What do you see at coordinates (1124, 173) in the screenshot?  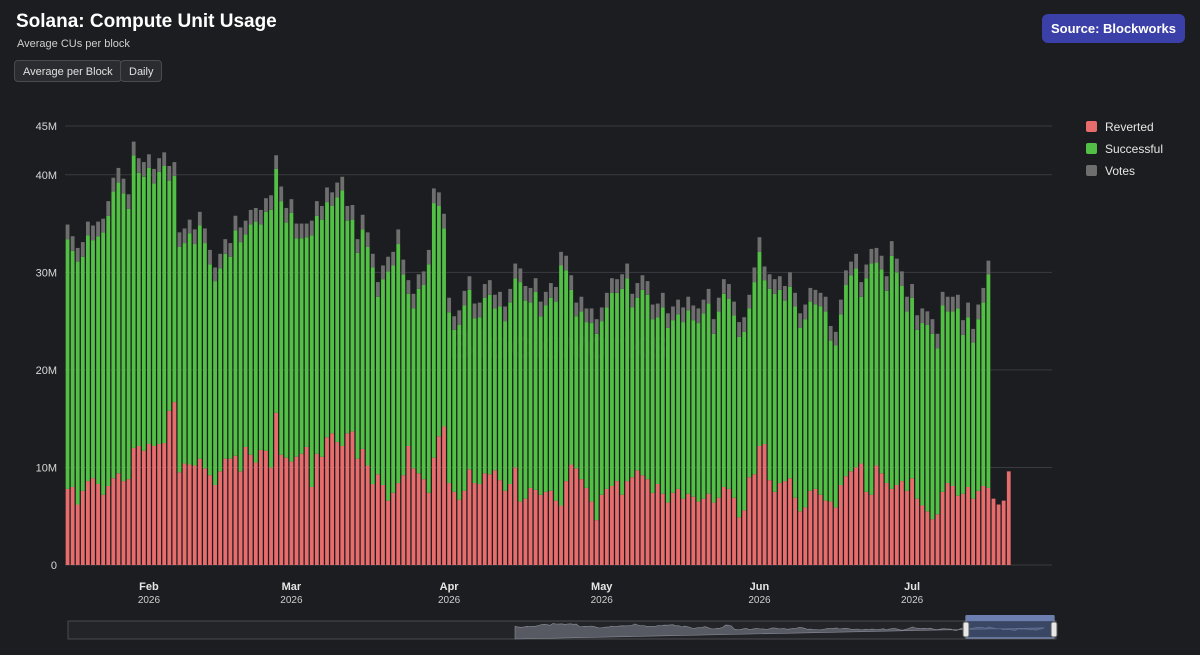 I see `legend-item-votes: Votes` at bounding box center [1124, 173].